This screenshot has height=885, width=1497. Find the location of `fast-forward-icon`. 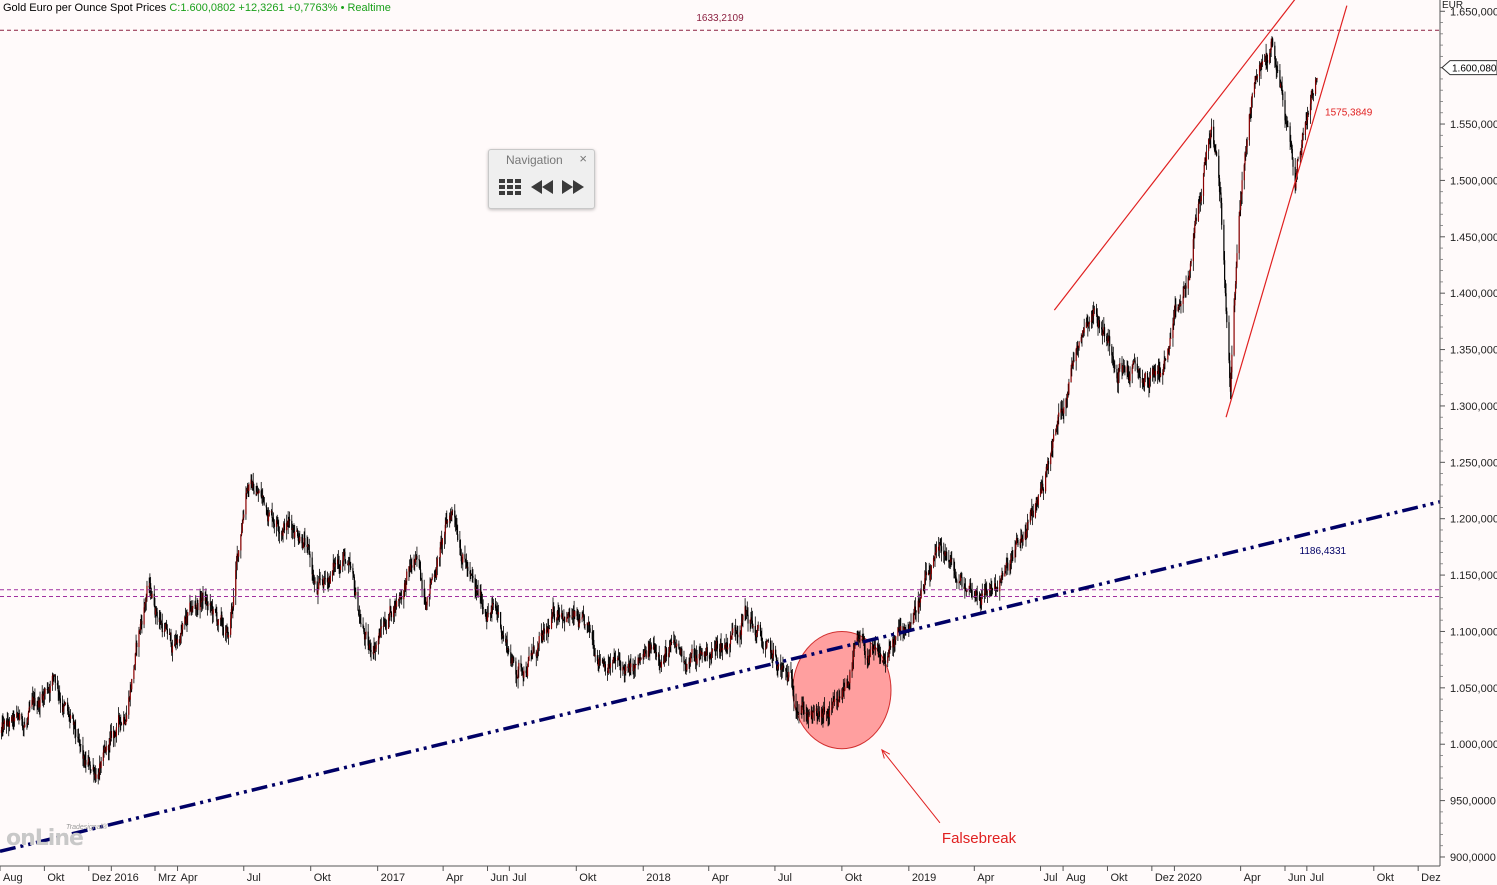

fast-forward-icon is located at coordinates (573, 187).